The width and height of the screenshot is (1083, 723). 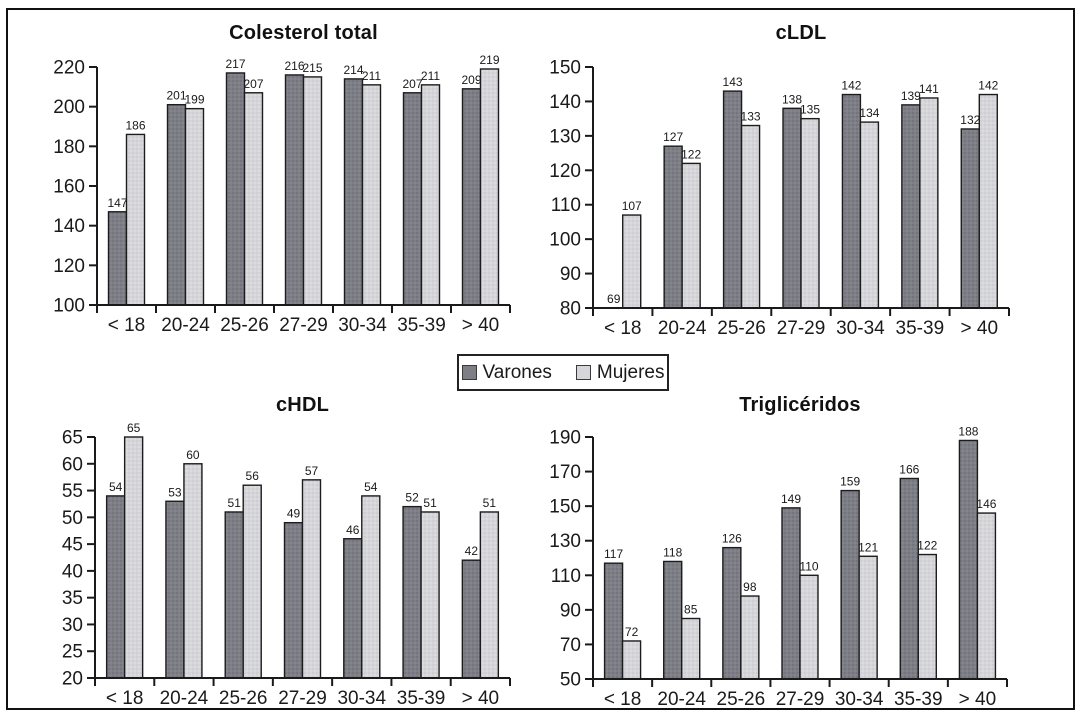 What do you see at coordinates (194, 100) in the screenshot?
I see `value-label: 199` at bounding box center [194, 100].